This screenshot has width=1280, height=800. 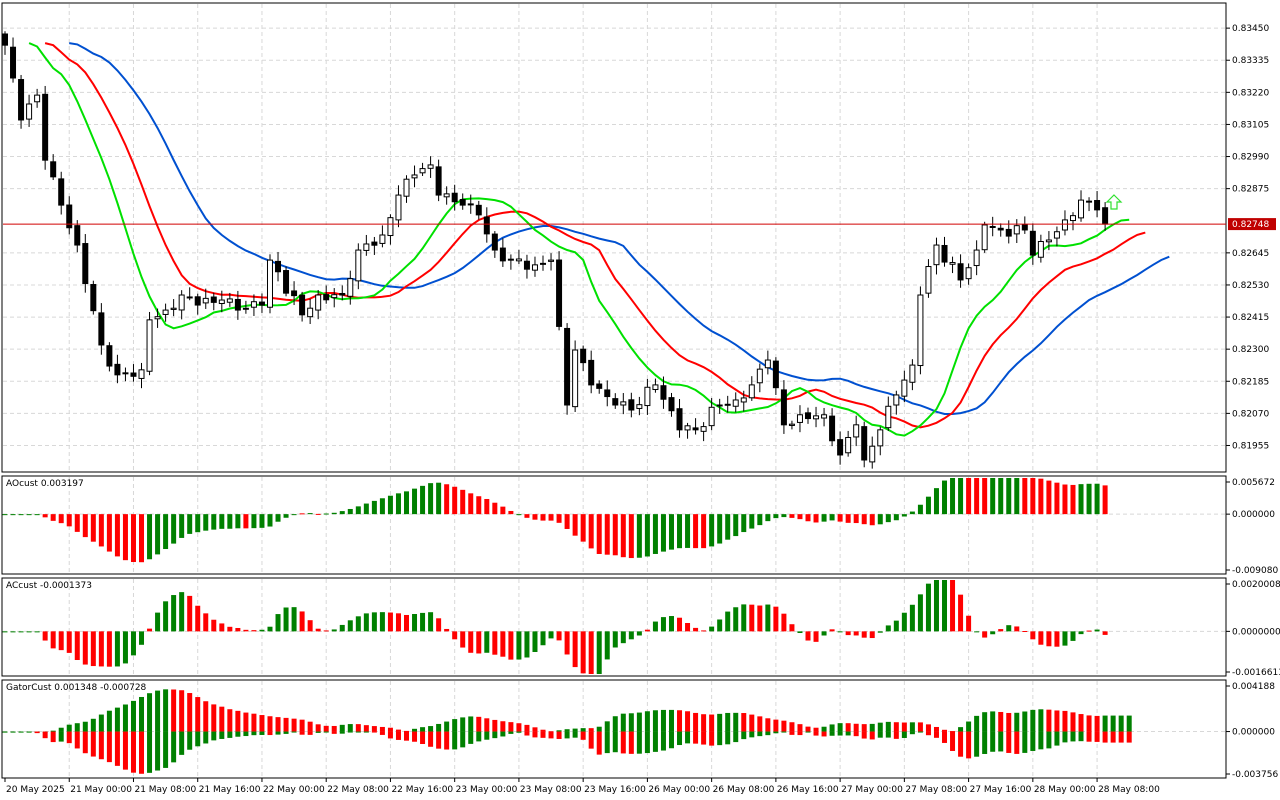 What do you see at coordinates (1256, 632) in the screenshot?
I see `axis-tick-label: 0.0000000` at bounding box center [1256, 632].